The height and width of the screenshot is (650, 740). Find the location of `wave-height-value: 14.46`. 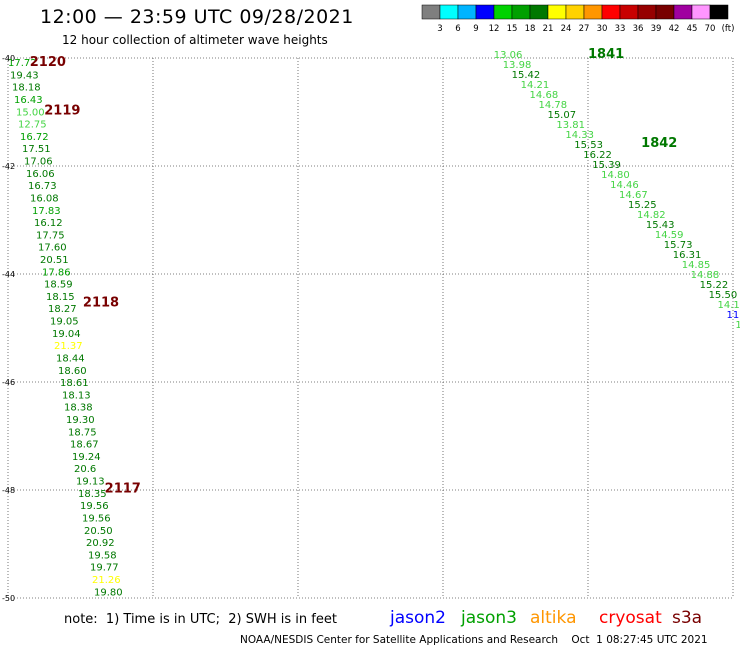

wave-height-value: 14.46 is located at coordinates (624, 185).